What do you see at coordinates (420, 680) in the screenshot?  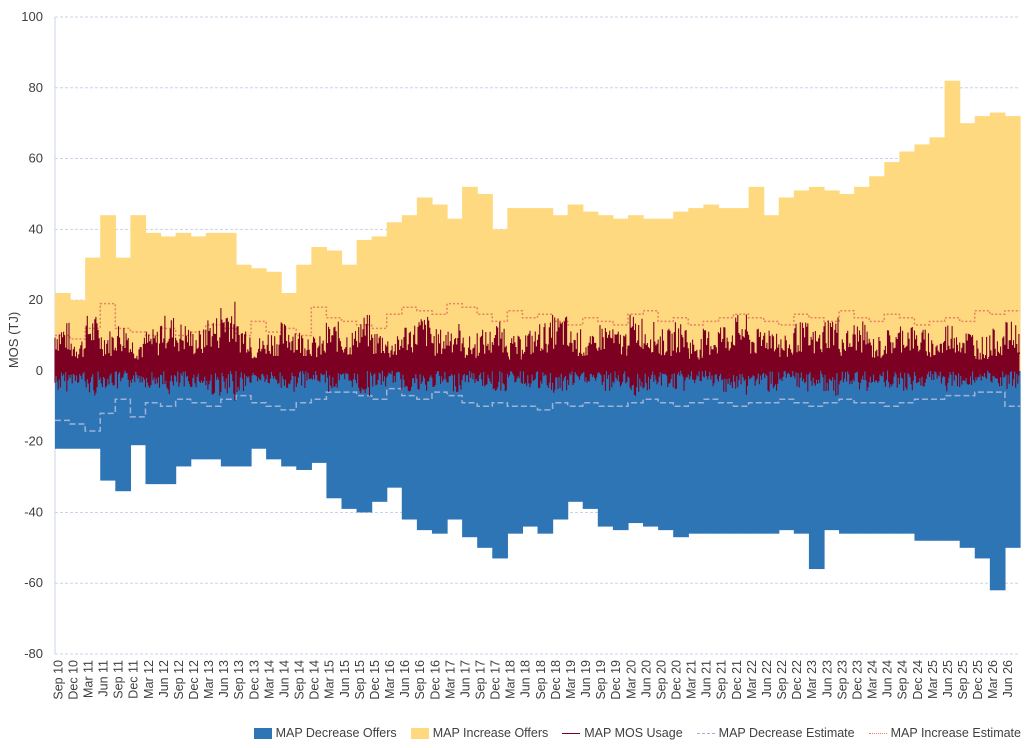 I see `x-tick-label: Sep 16` at bounding box center [420, 680].